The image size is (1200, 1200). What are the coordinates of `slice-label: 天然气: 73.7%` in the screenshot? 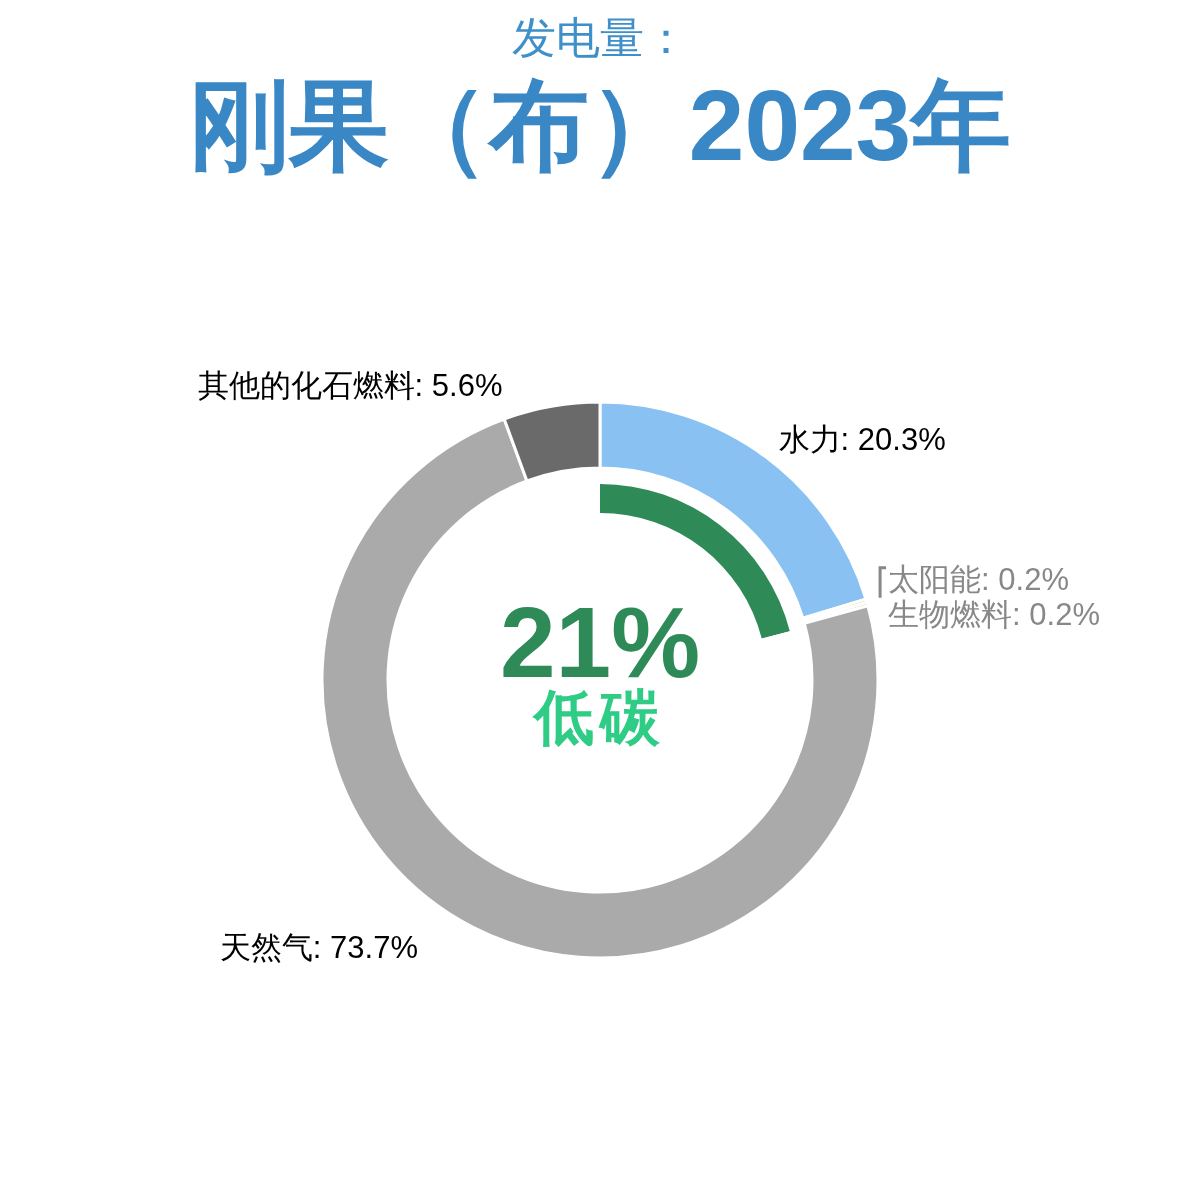 It's located at (318, 947).